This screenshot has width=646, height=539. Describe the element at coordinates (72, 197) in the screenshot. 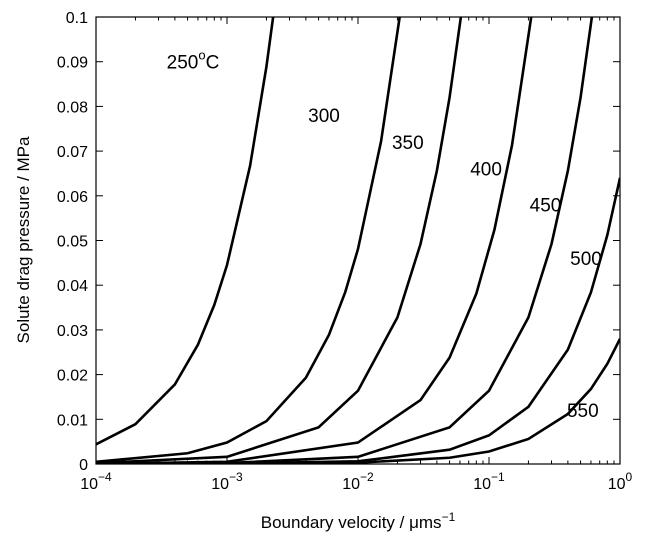

I see `y-tick-label: 0.06` at that location.